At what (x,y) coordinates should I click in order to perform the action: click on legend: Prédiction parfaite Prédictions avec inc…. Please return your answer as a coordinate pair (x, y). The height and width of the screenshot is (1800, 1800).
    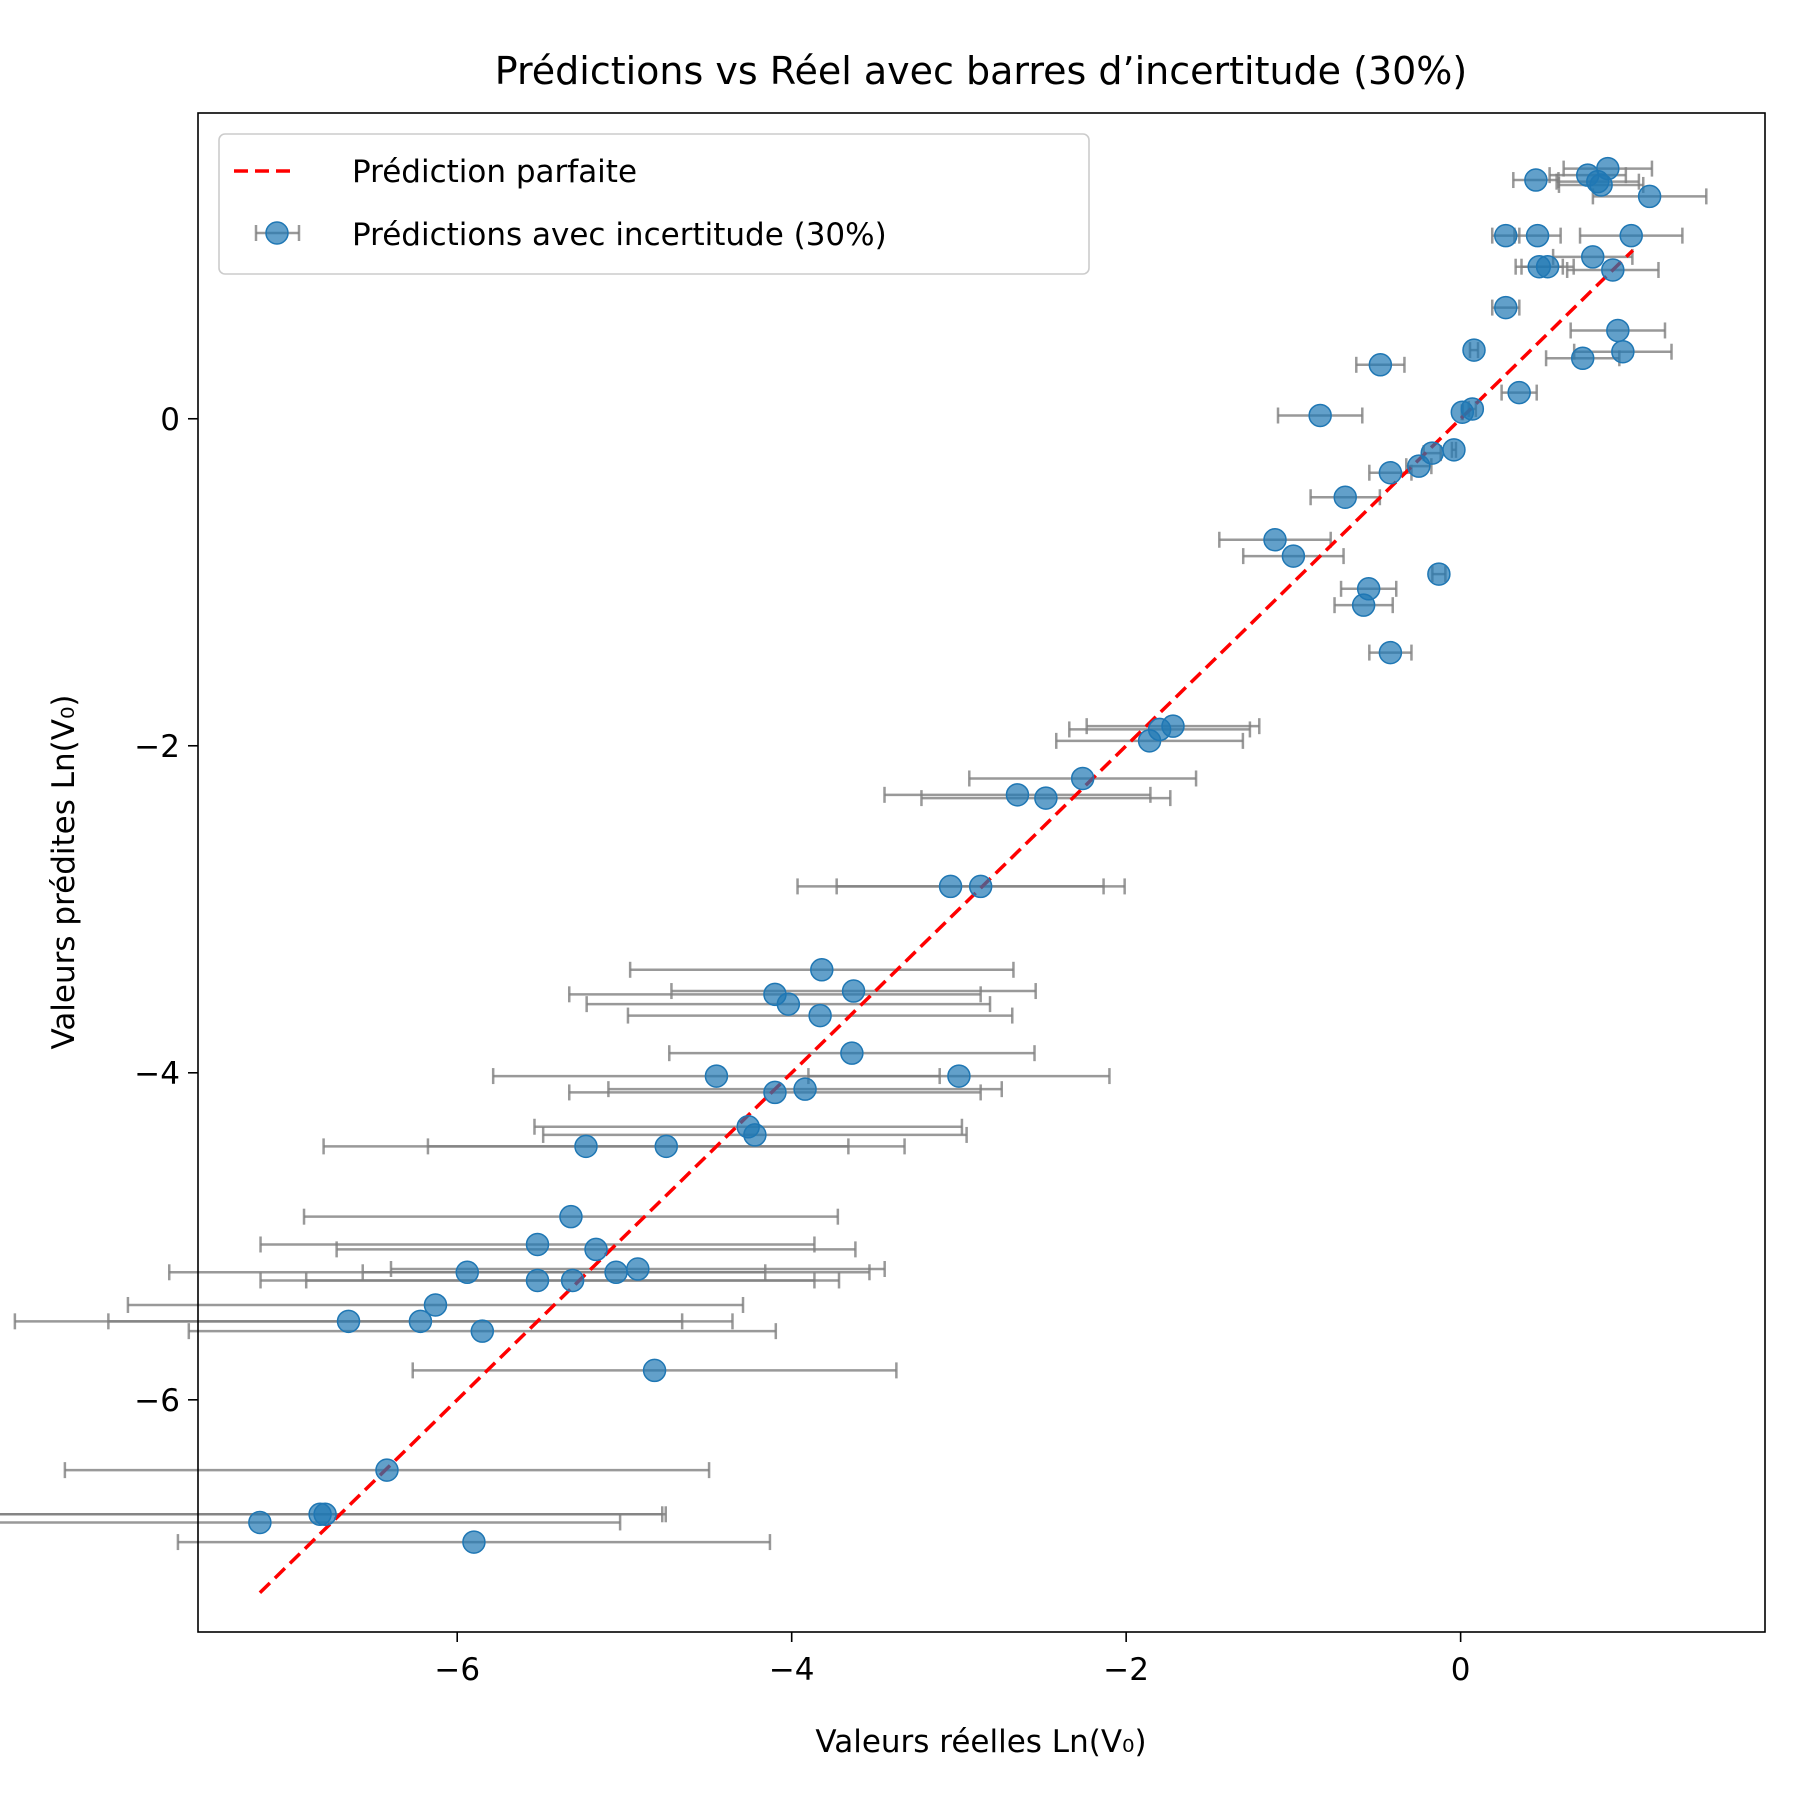
    Looking at the image, I should click on (654, 204).